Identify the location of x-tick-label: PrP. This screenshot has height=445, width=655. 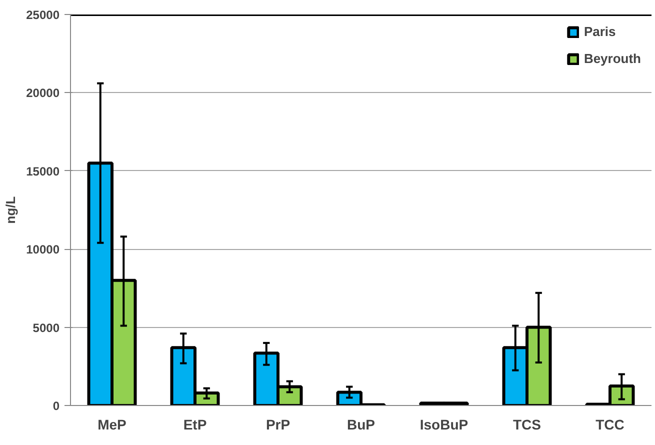
(278, 424).